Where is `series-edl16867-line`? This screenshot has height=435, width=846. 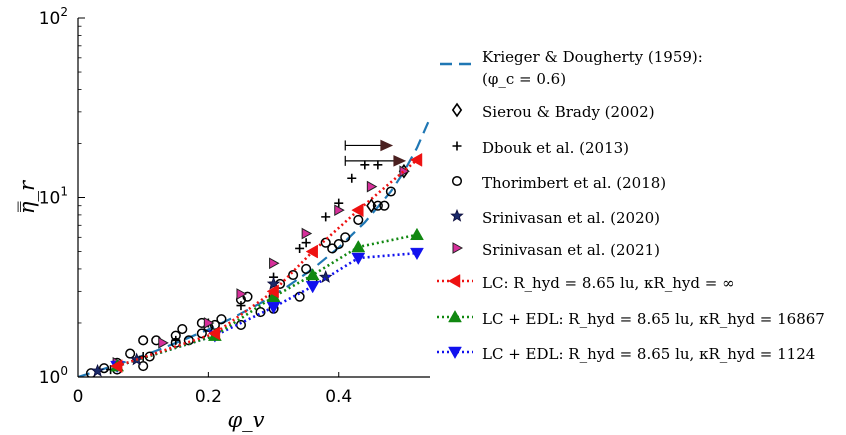
series-edl16867-line is located at coordinates (267, 300).